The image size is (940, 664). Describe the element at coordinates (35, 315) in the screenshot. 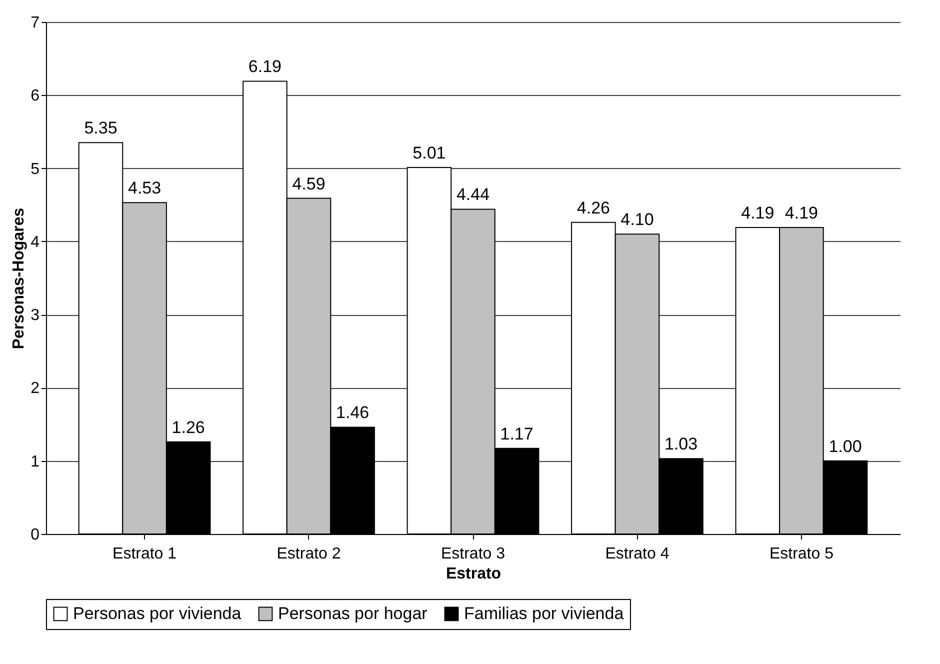

I see `y-tick-label: 3` at that location.